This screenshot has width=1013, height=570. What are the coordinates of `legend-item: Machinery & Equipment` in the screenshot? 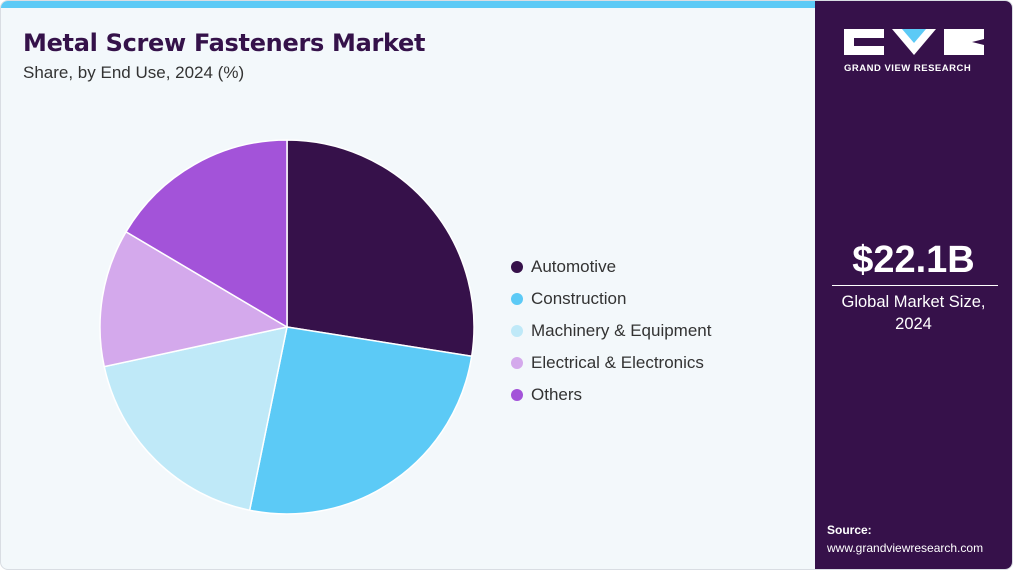 It's located at (611, 331).